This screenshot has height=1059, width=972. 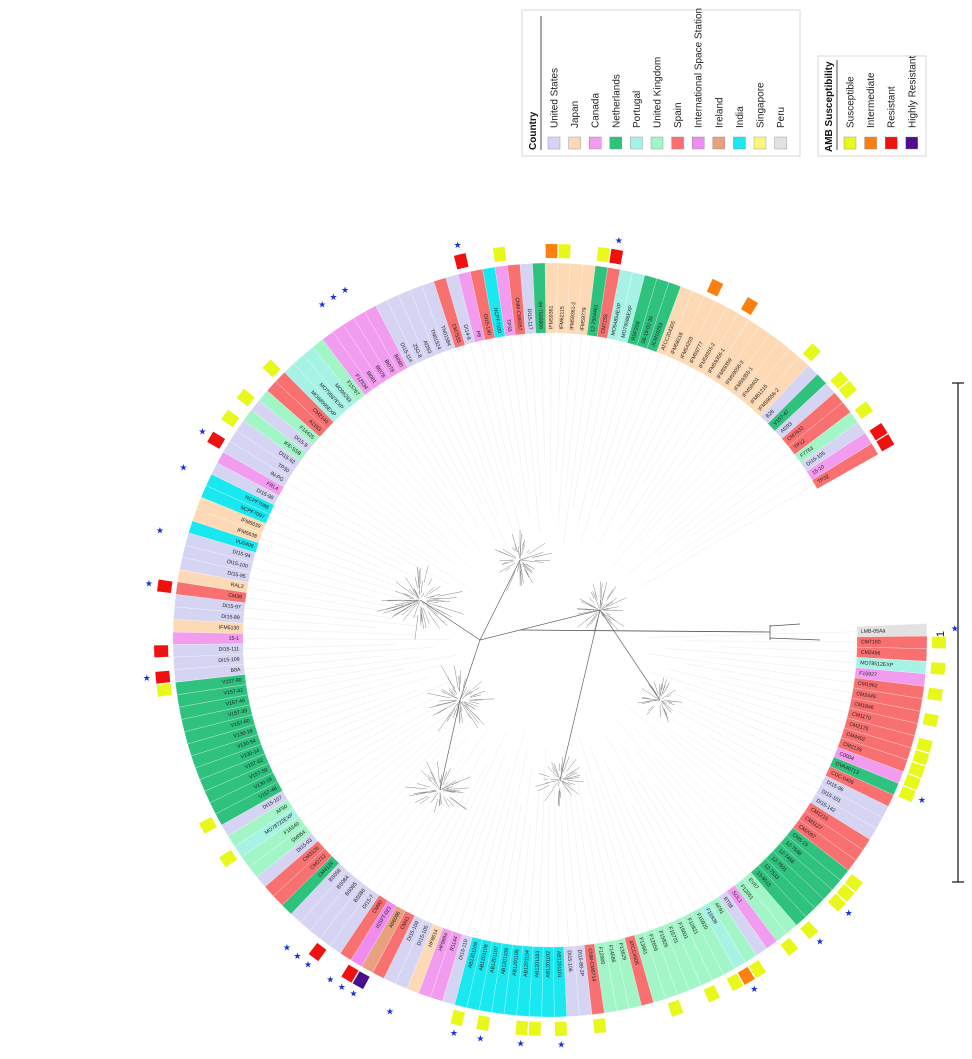 What do you see at coordinates (506, 961) in the screenshot?
I see `leaf-label: AB1201106` at bounding box center [506, 961].